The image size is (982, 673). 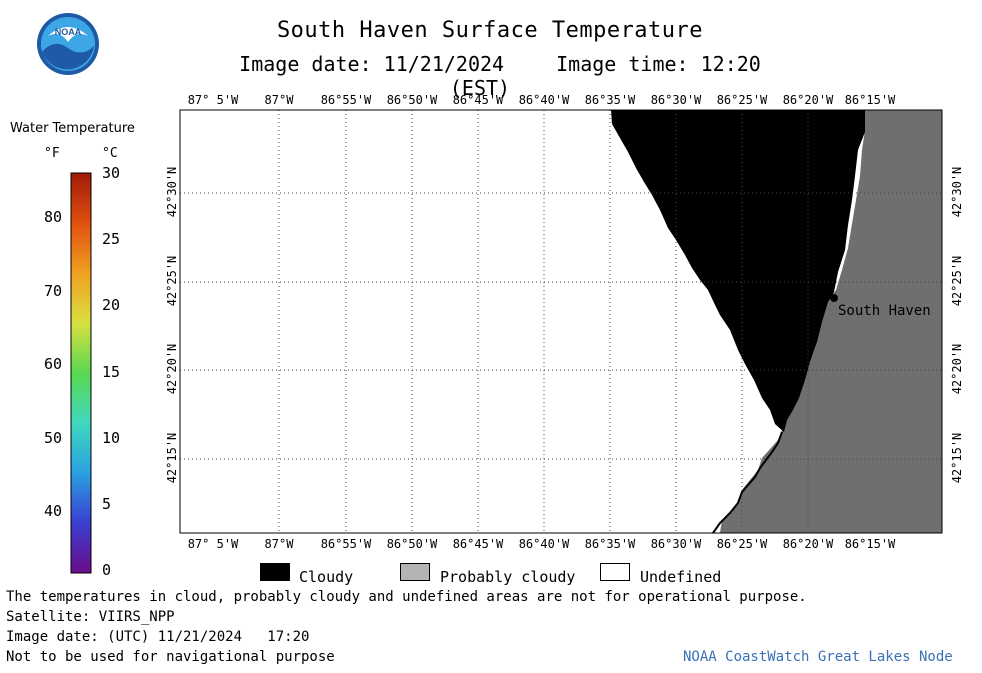 What do you see at coordinates (326, 577) in the screenshot?
I see `cloudy-label: Cloudy` at bounding box center [326, 577].